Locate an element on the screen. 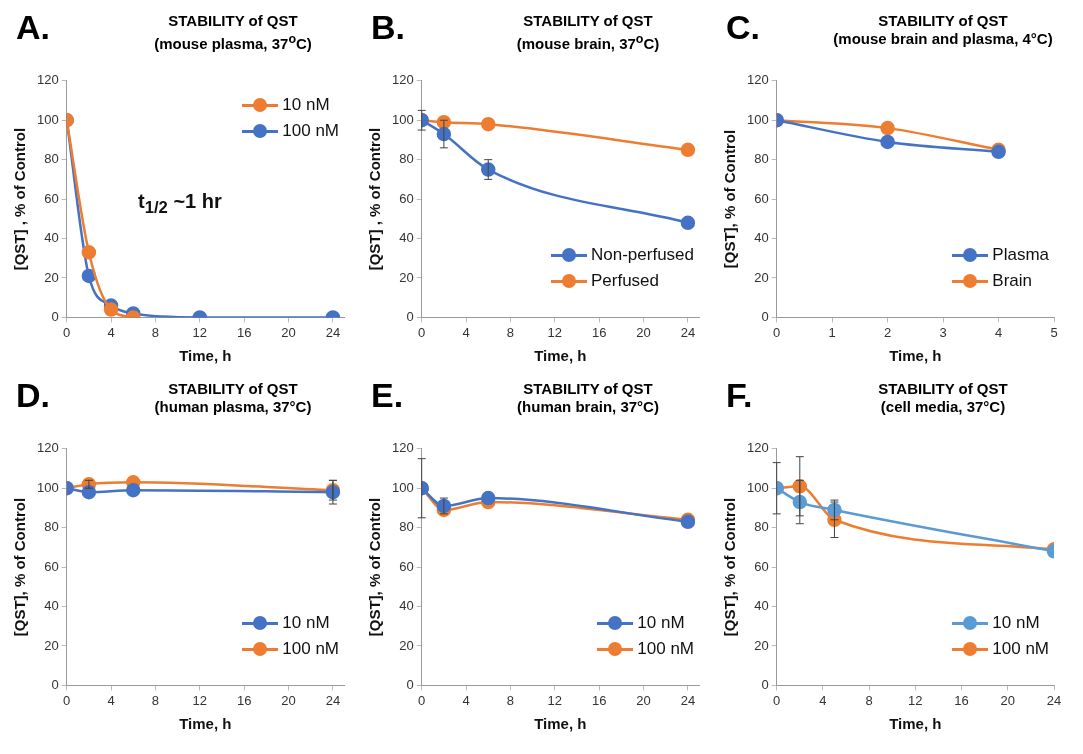  chart-subtitle: (cell media, 37°C) is located at coordinates (943, 407).